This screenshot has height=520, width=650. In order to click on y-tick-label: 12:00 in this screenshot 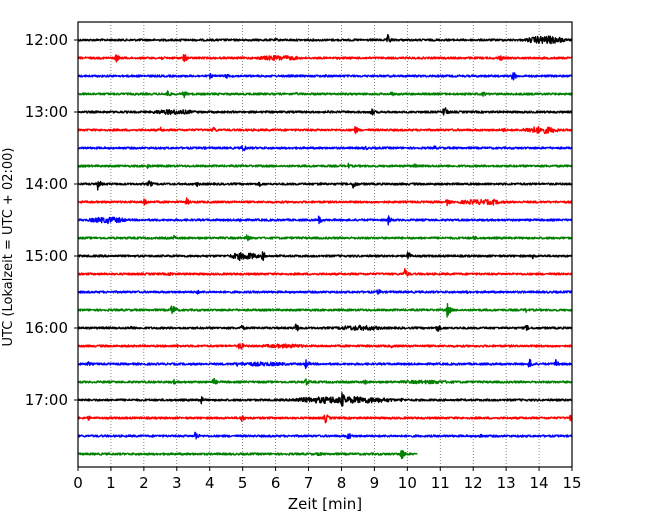, I will do `click(46, 40)`.